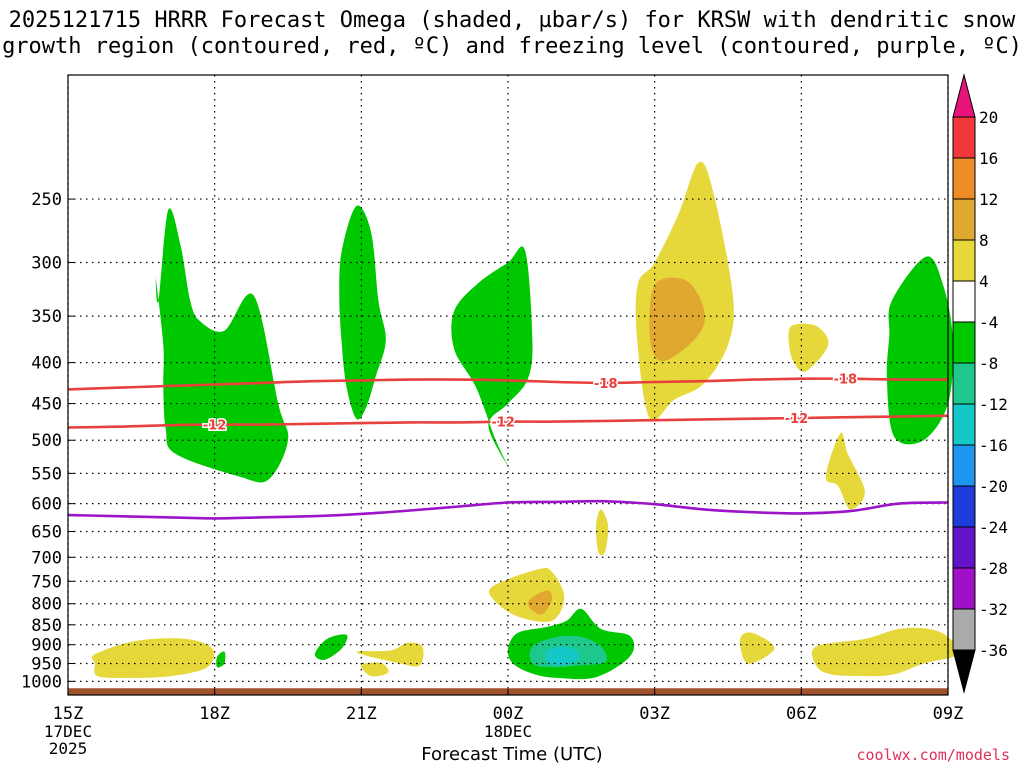  I want to click on colorbar-label-20: 20, so click(988, 117).